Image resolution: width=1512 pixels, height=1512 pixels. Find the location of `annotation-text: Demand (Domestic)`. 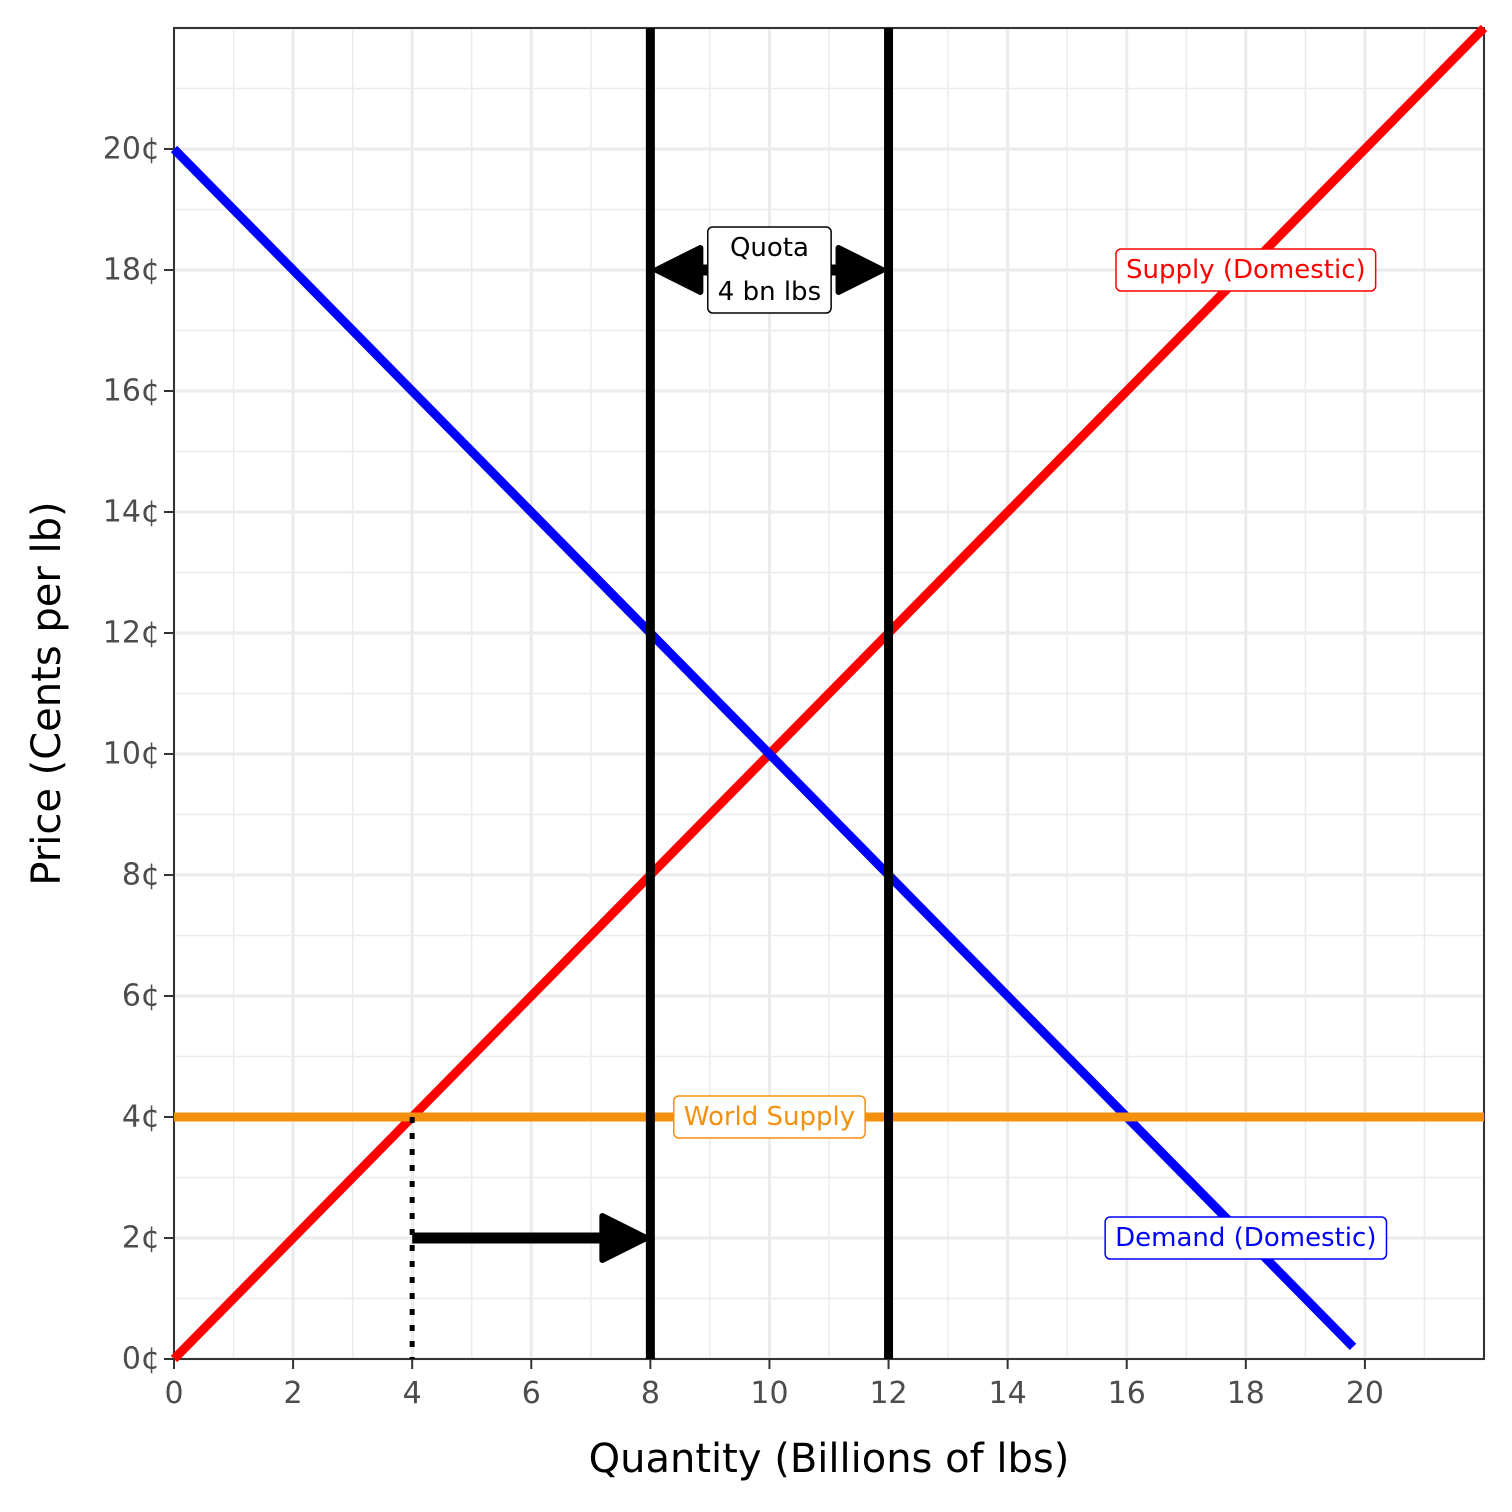

annotation-text: Demand (Domestic) is located at coordinates (1245, 1238).